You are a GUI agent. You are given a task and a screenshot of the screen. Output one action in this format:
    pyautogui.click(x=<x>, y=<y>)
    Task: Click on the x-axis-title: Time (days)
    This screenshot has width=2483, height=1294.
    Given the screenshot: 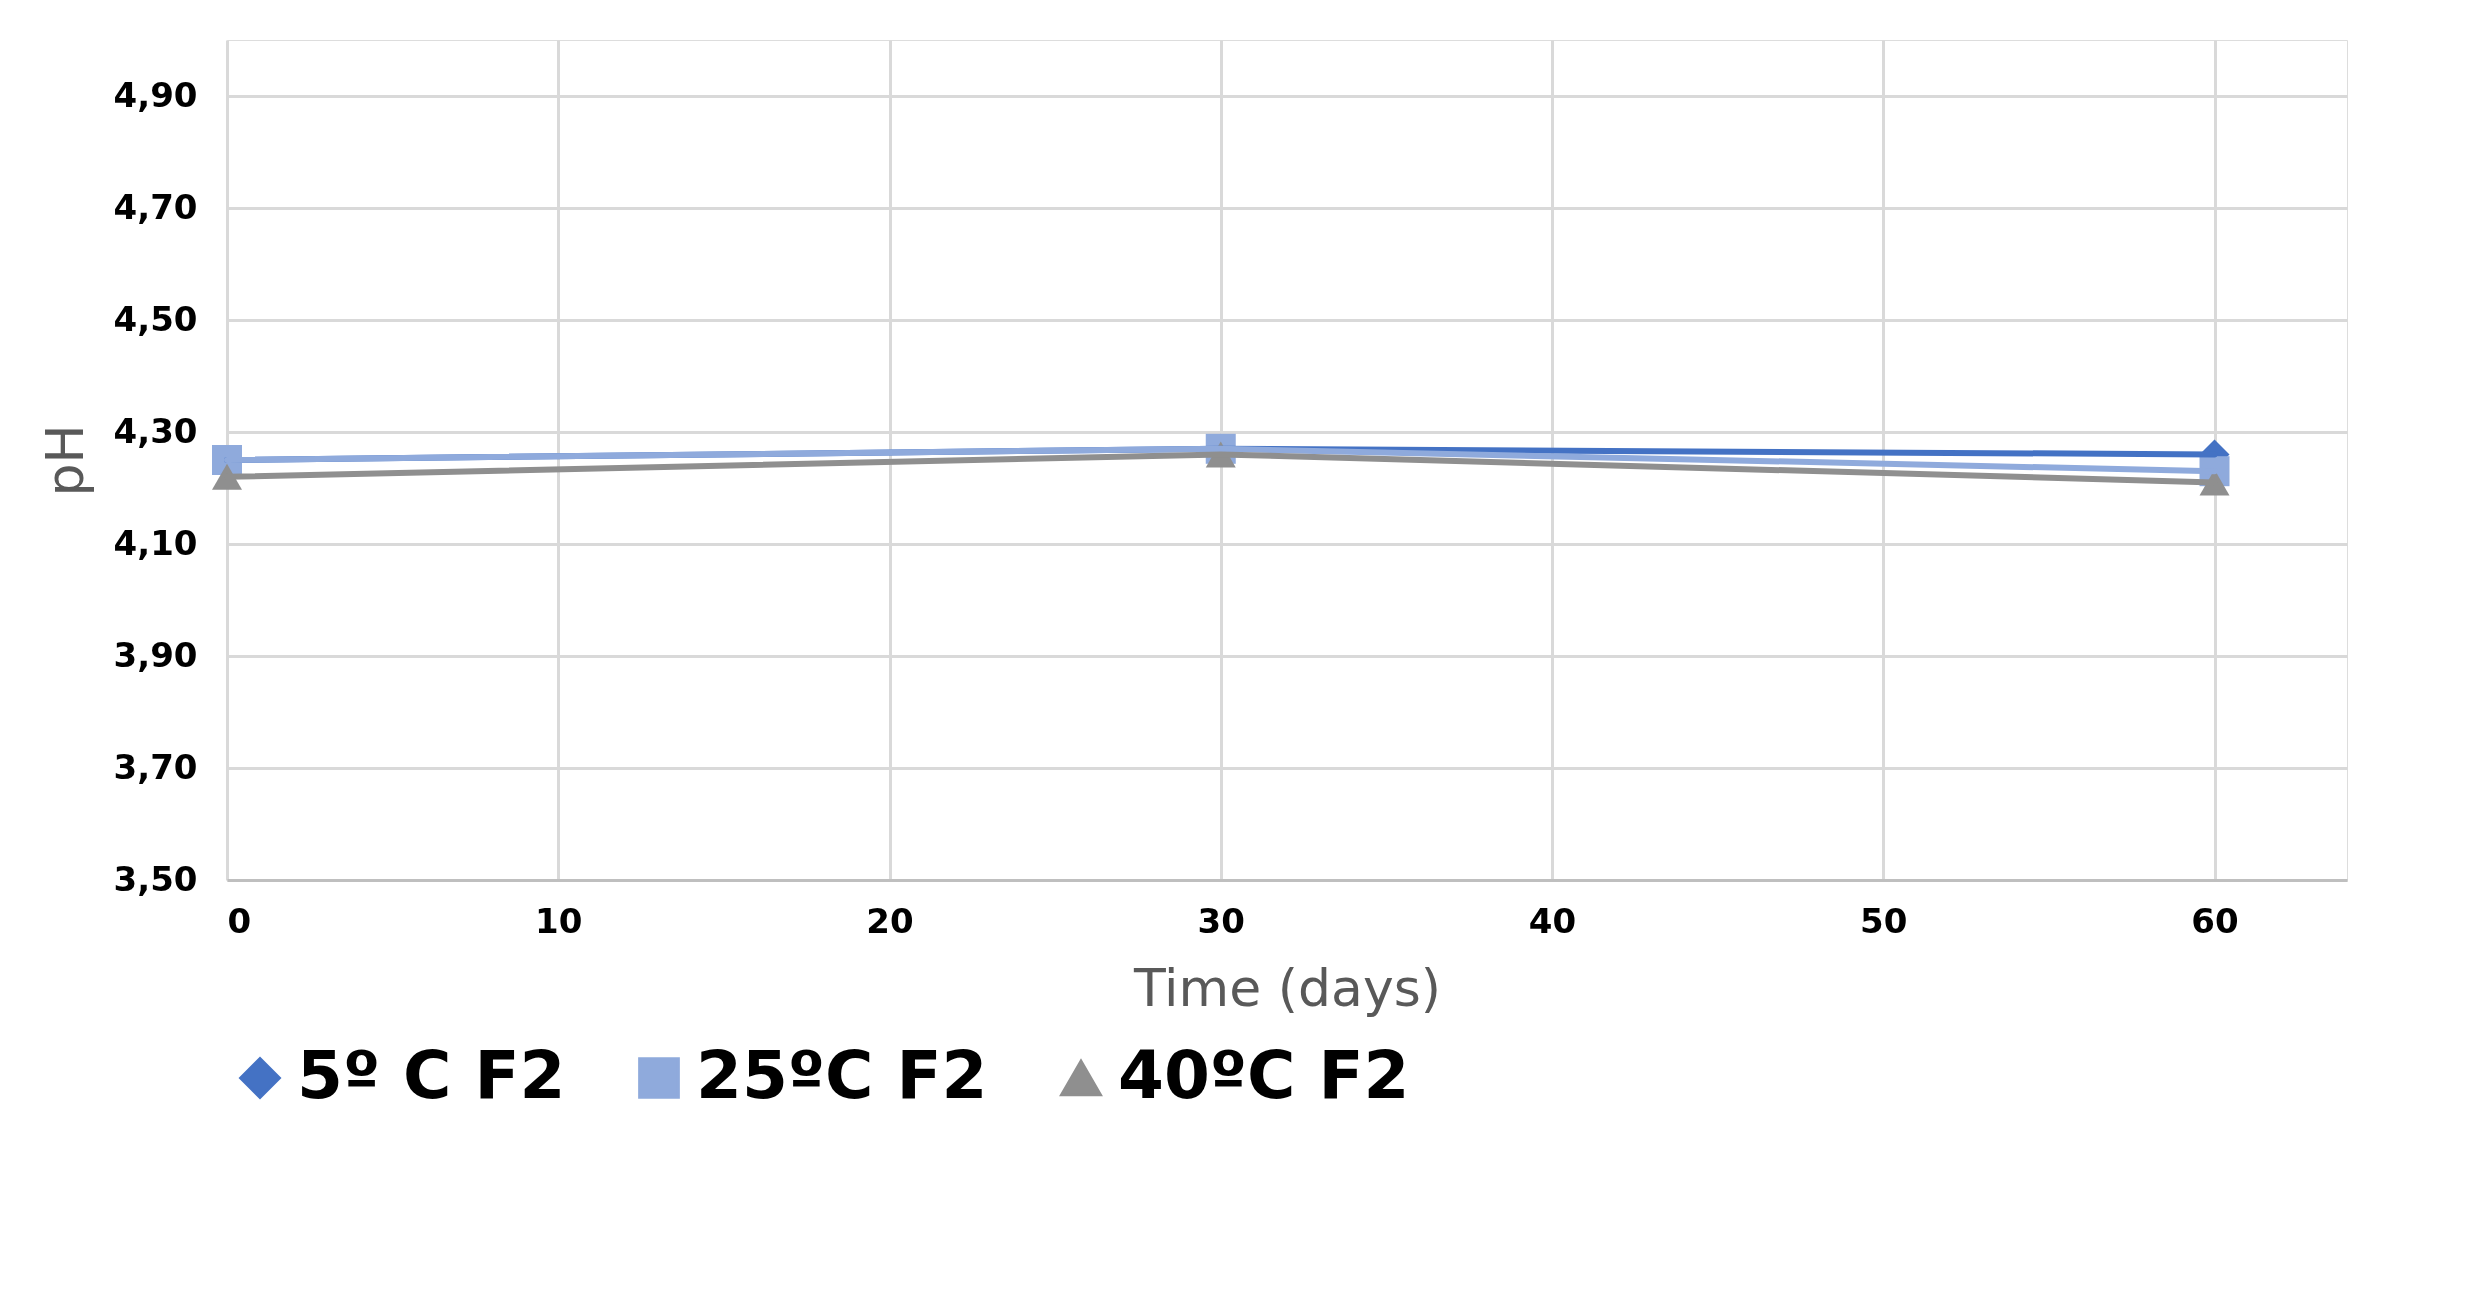 What is the action you would take?
    pyautogui.click(x=1287, y=987)
    